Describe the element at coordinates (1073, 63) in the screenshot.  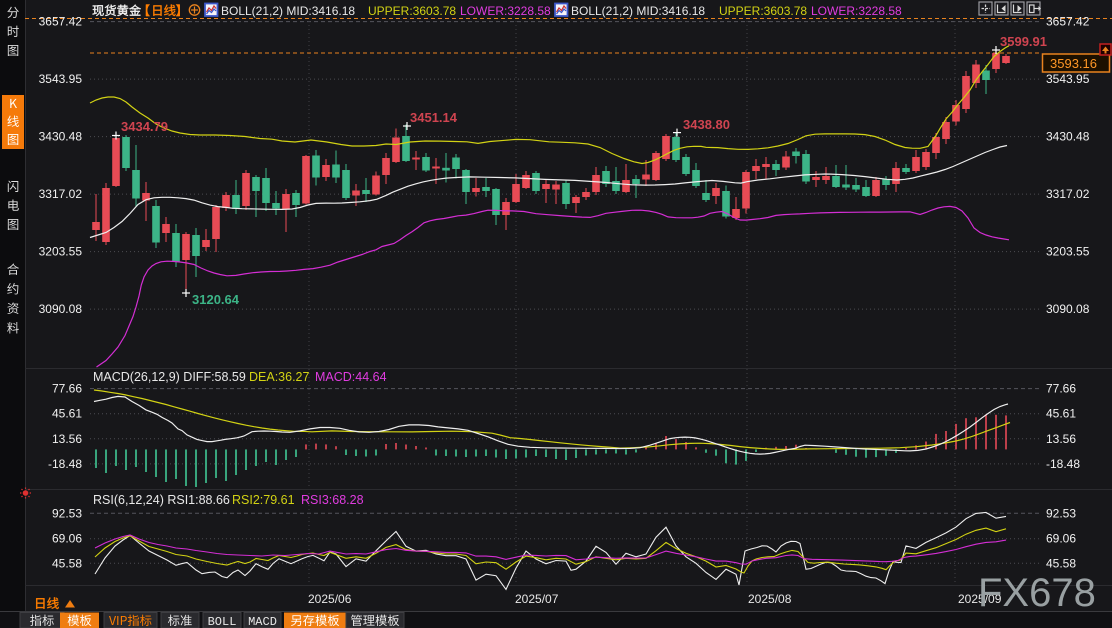
I see `svg-text: 3593.16` at that location.